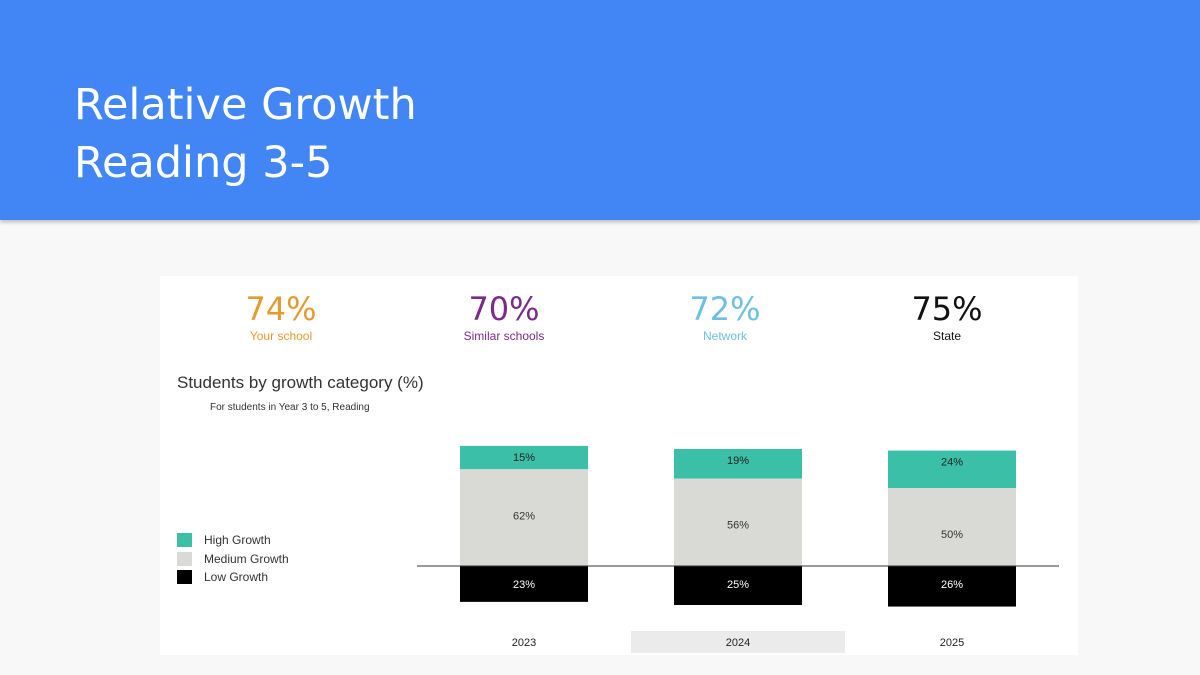 This screenshot has width=1200, height=675. I want to click on bar-low-growth-2024, so click(738, 585).